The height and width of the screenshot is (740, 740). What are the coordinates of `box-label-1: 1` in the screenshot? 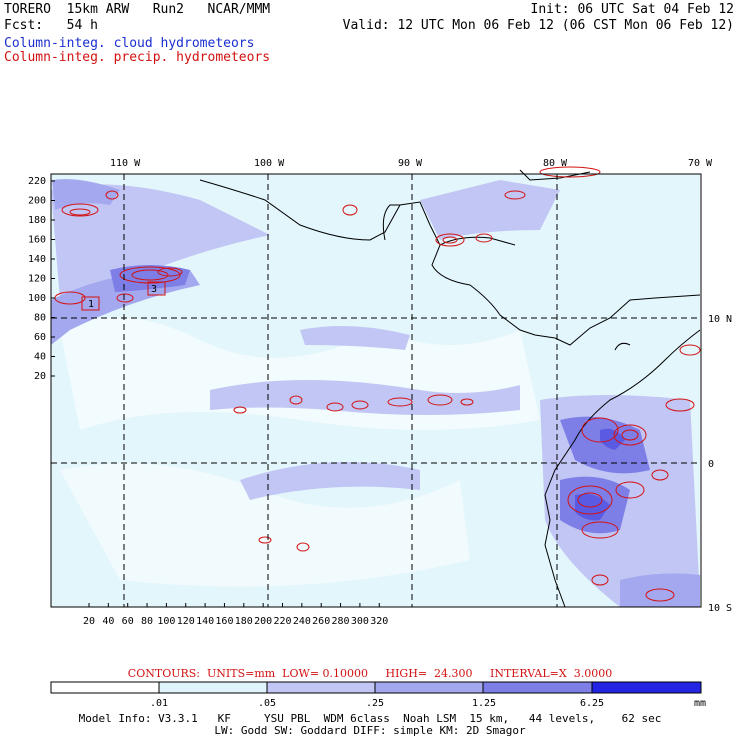 It's located at (91, 304).